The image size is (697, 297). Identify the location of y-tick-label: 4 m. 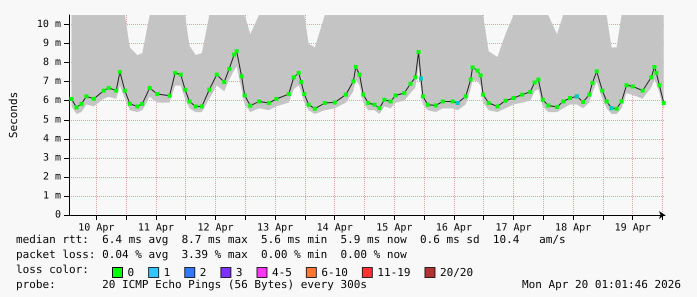
(51, 138).